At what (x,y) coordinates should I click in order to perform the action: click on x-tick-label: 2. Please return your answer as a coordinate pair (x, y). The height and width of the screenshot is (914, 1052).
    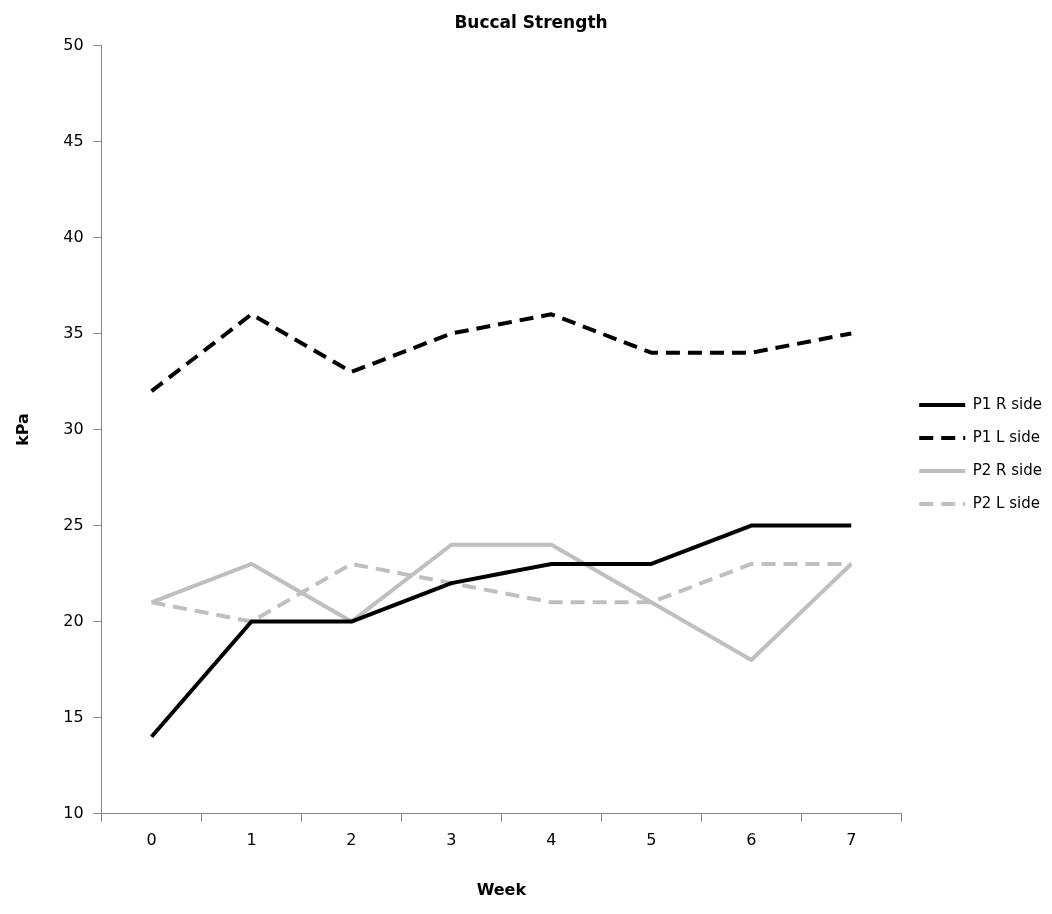
    Looking at the image, I should click on (351, 840).